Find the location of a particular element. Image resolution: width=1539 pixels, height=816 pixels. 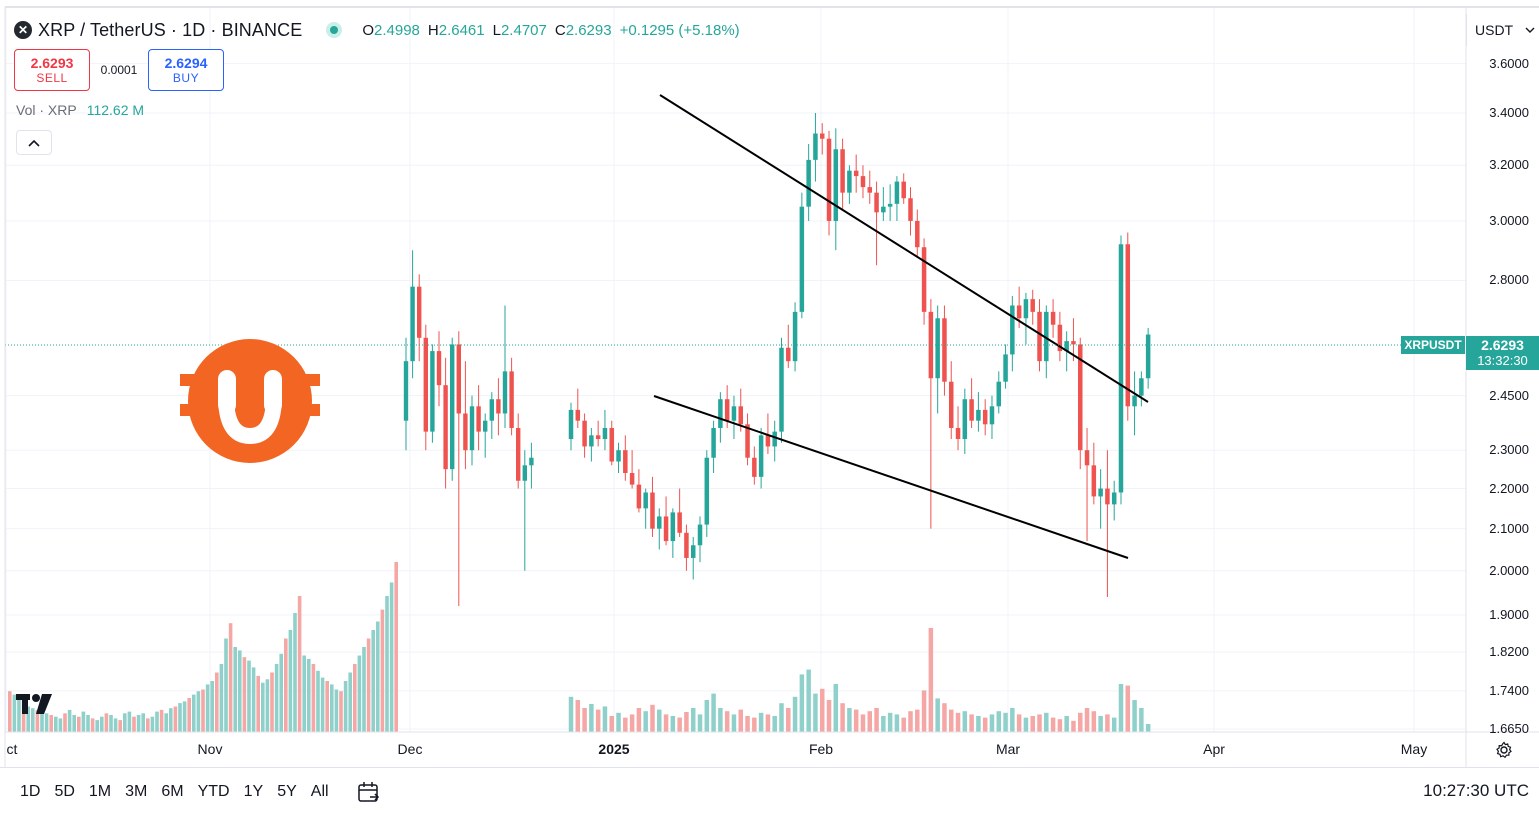

timeframe-1d-button: 1D is located at coordinates (30, 791).